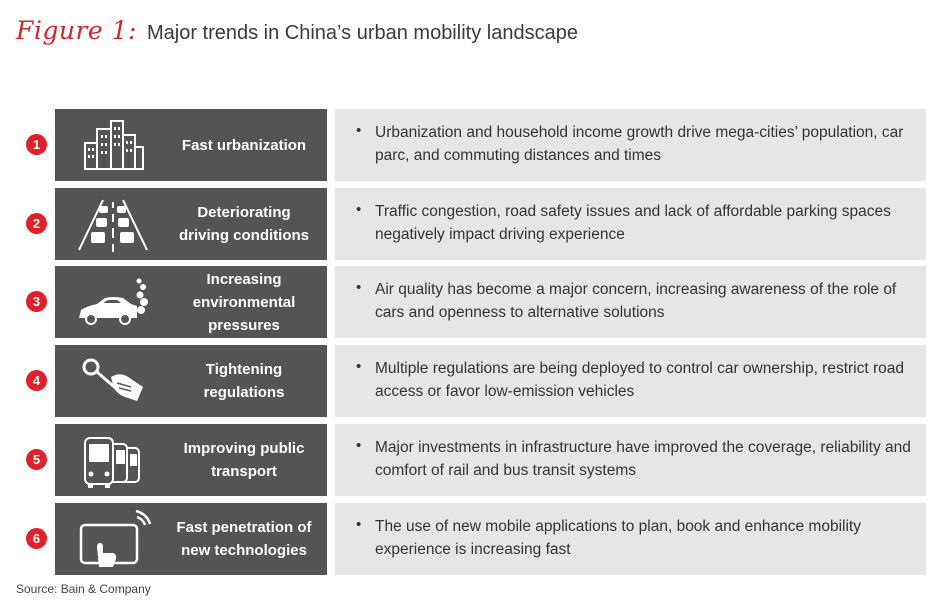  What do you see at coordinates (112, 379) in the screenshot?
I see `hand-wrench-icon` at bounding box center [112, 379].